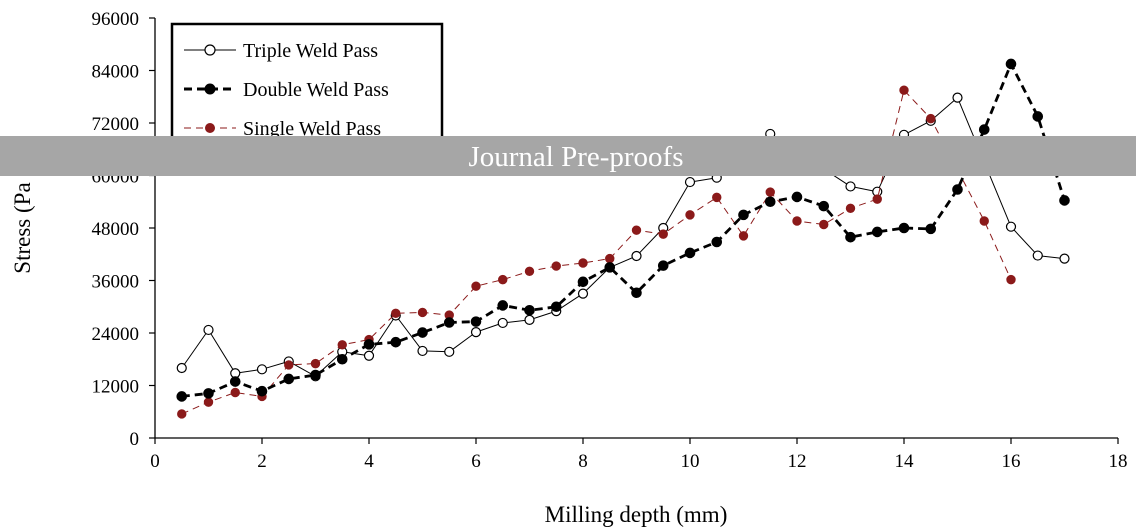  What do you see at coordinates (369, 461) in the screenshot?
I see `x-tick-label: 4` at bounding box center [369, 461].